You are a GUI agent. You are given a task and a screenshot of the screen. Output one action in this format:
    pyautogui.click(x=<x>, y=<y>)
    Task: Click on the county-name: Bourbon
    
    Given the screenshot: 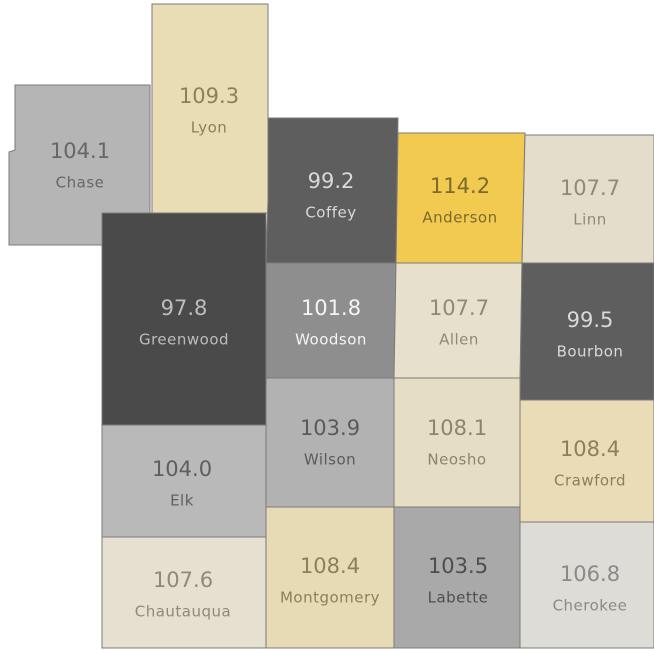 What is the action you would take?
    pyautogui.click(x=590, y=352)
    